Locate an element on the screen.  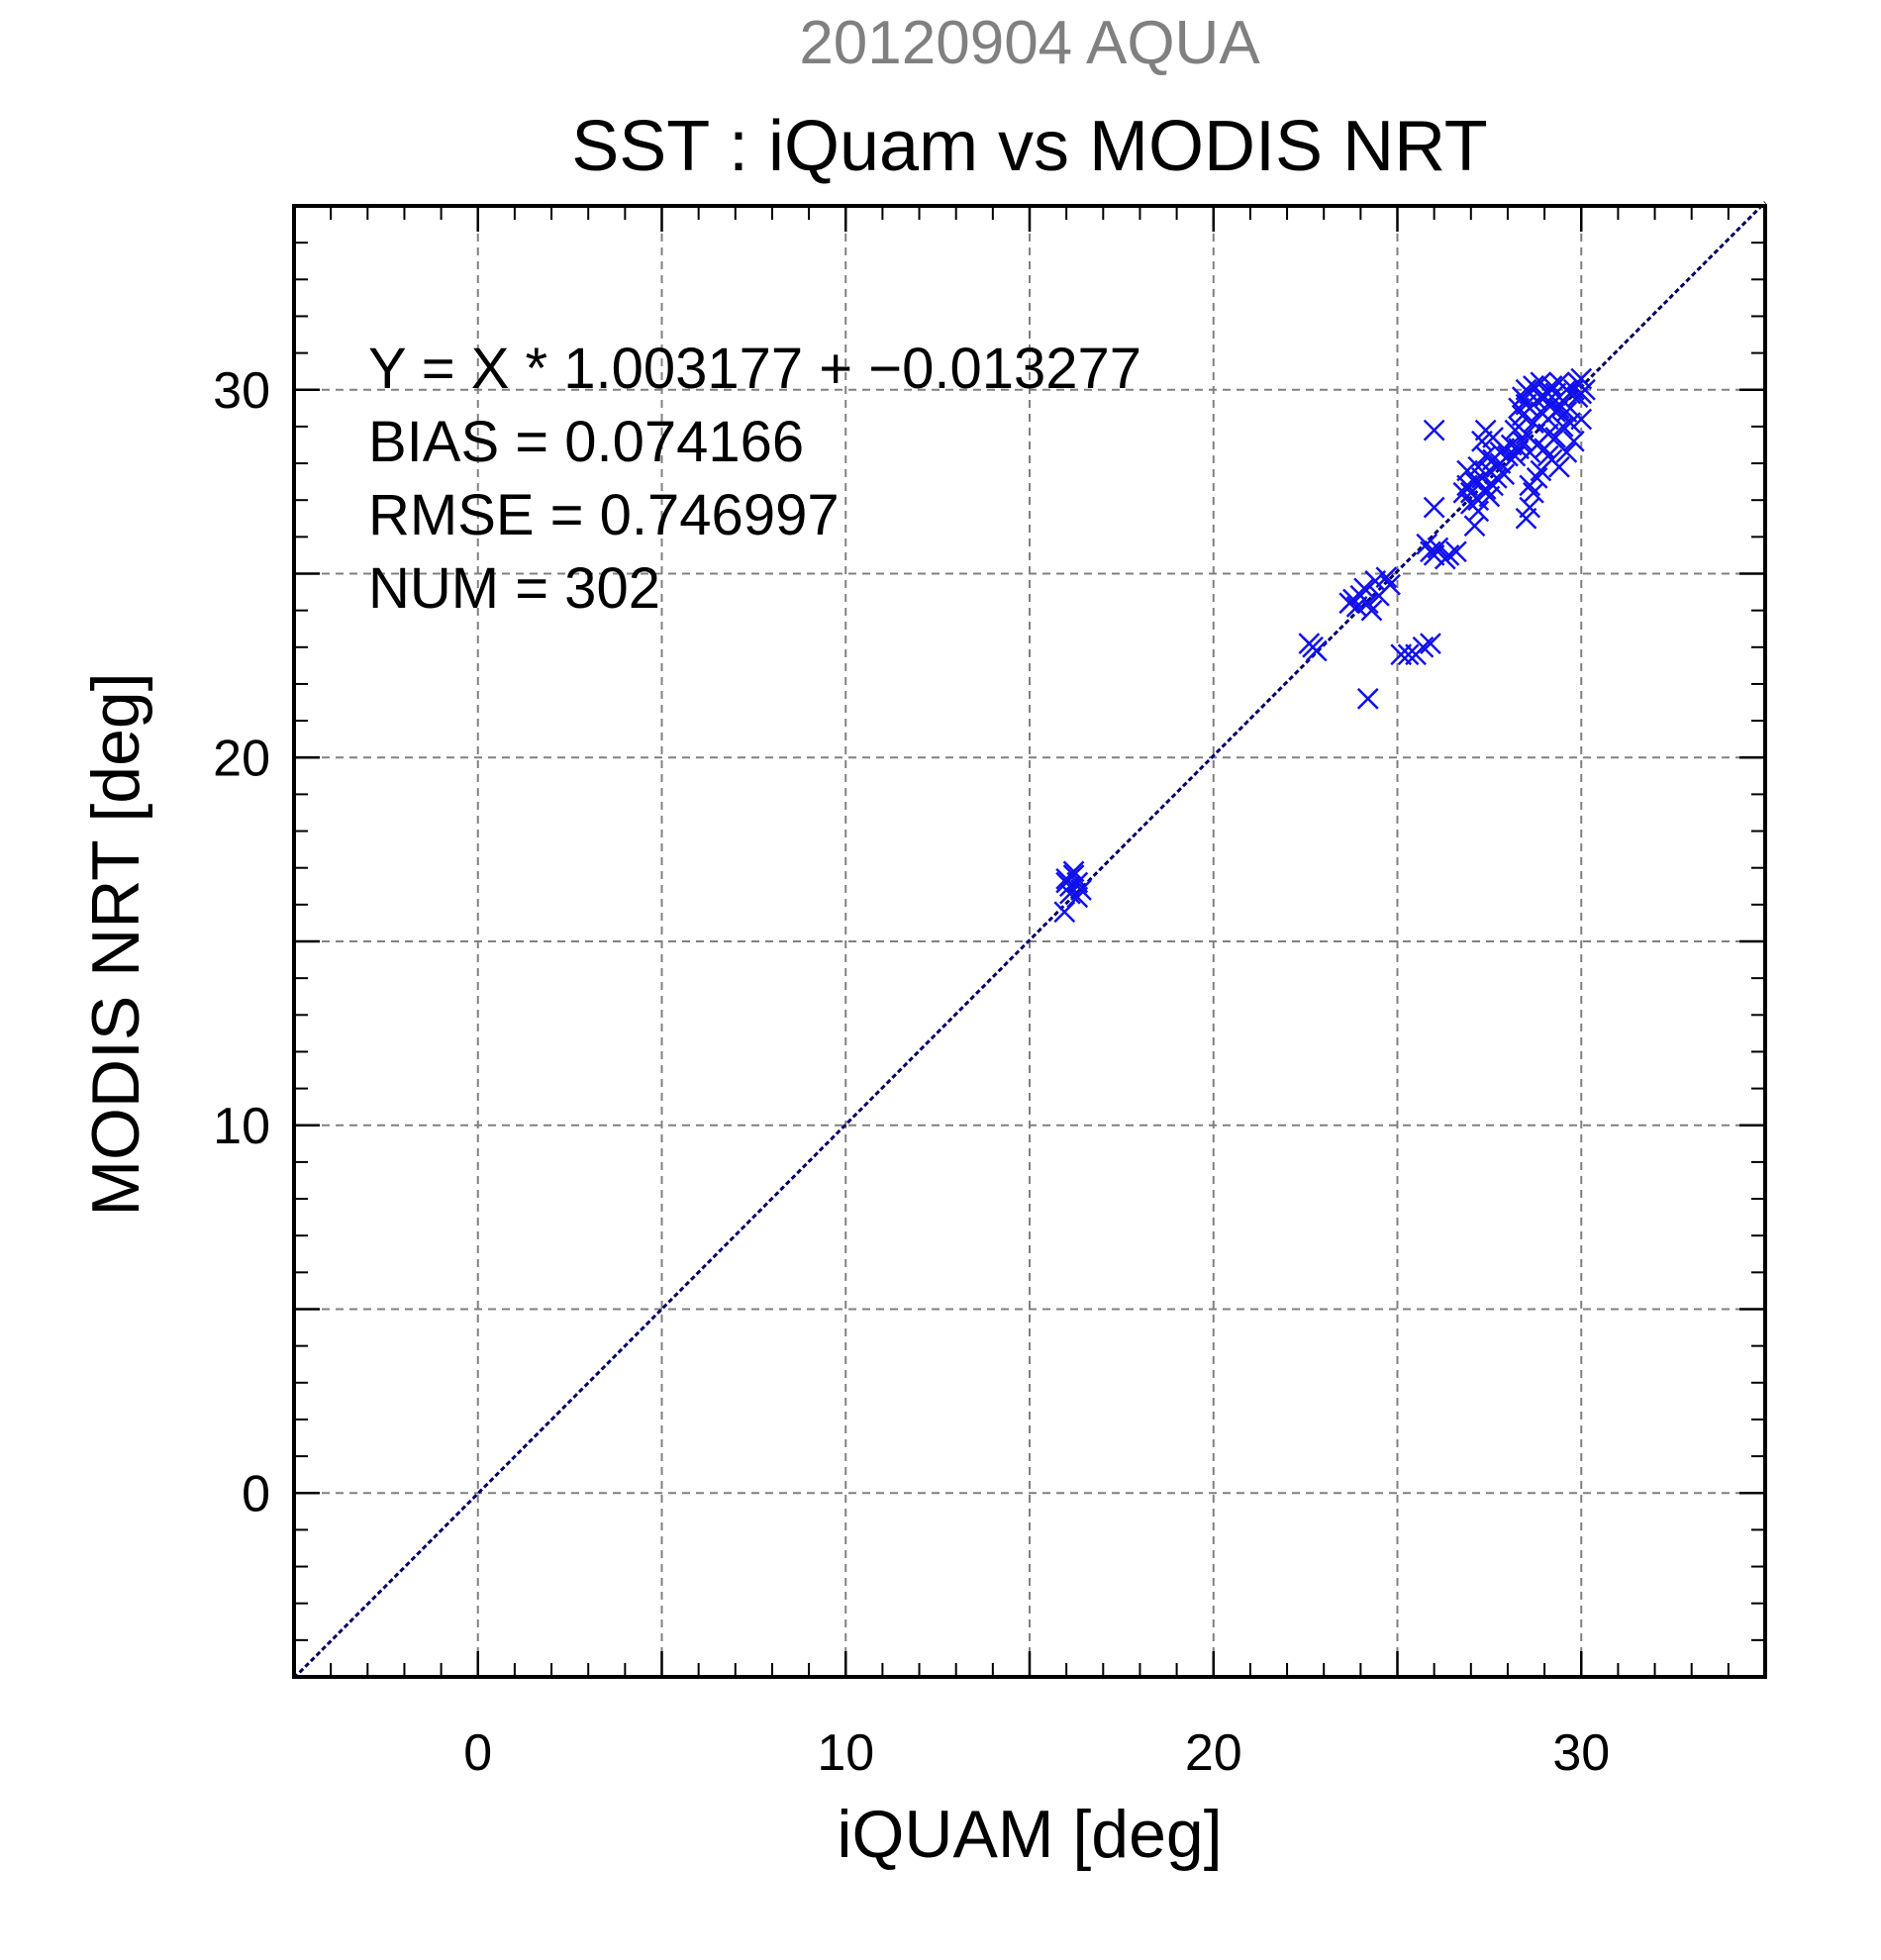
x-tick-label: 20 is located at coordinates (1213, 1753).